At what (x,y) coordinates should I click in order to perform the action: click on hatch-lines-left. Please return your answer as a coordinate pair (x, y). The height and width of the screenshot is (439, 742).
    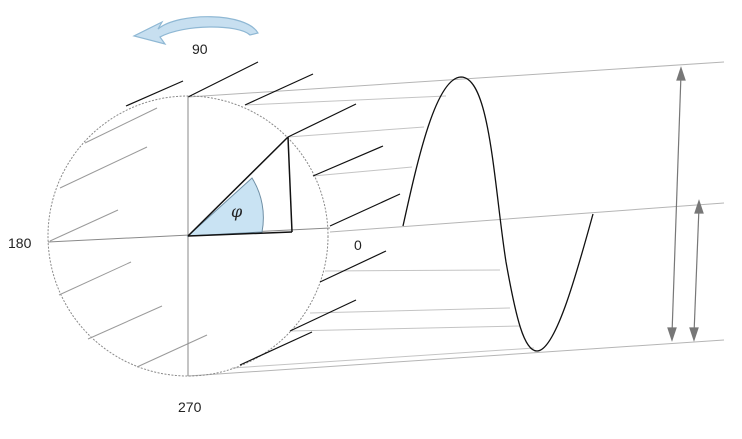
    Looking at the image, I should click on (128, 237).